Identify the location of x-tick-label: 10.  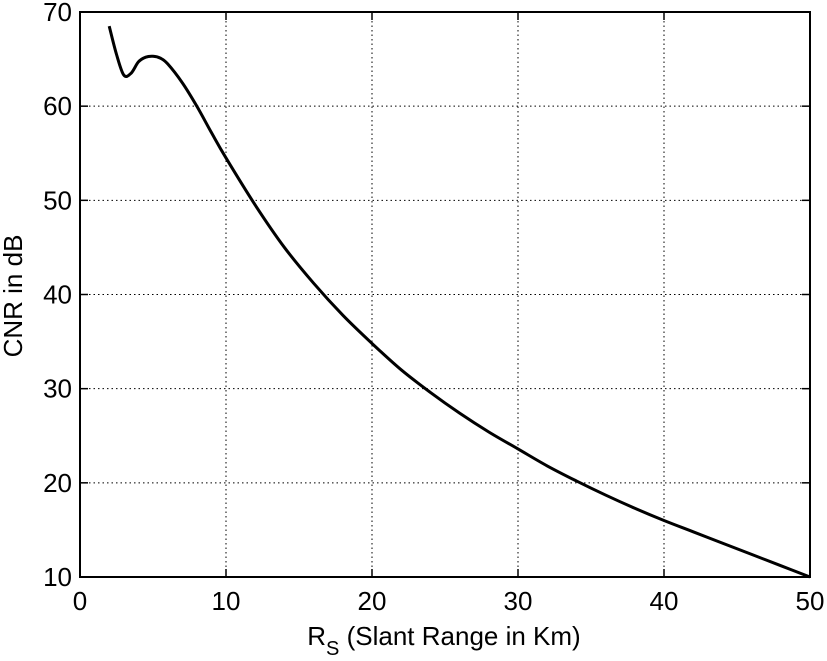
(226, 601).